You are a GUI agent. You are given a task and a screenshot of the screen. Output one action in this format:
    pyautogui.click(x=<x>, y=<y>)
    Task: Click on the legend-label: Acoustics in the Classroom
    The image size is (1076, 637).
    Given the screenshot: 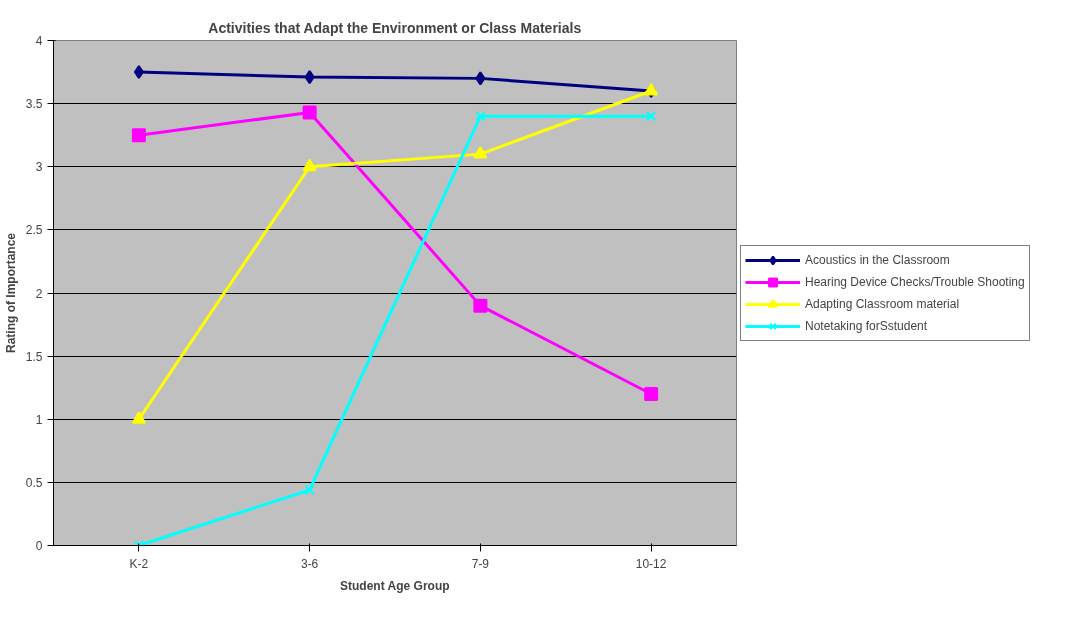 What is the action you would take?
    pyautogui.click(x=877, y=259)
    